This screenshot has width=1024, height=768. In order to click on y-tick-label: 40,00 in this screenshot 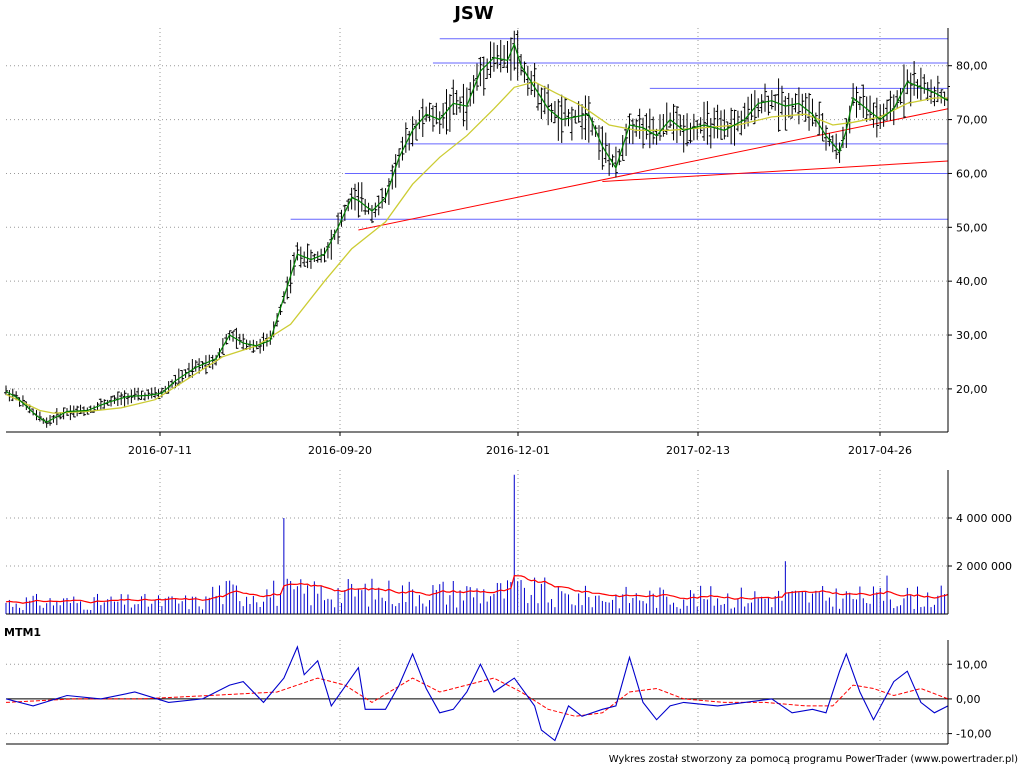, I will do `click(972, 281)`.